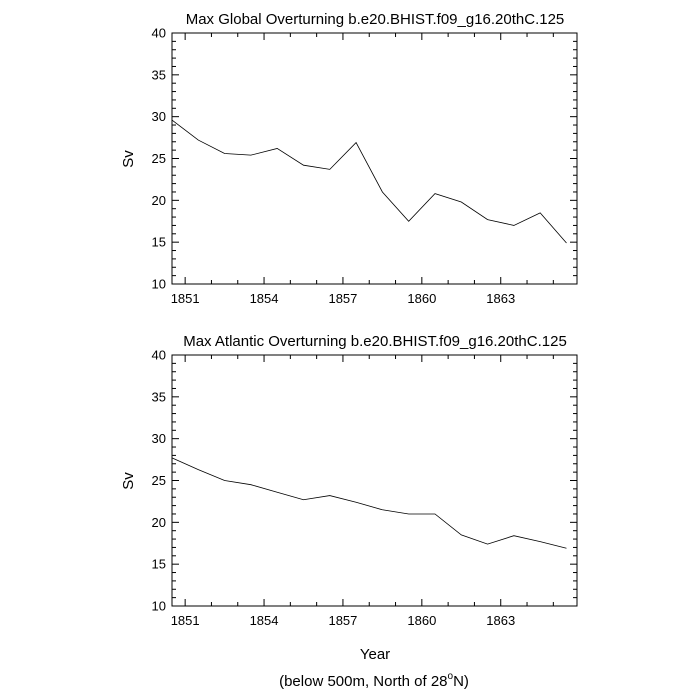 The width and height of the screenshot is (700, 700). I want to click on global-x-tick-label: 1860, so click(421, 298).